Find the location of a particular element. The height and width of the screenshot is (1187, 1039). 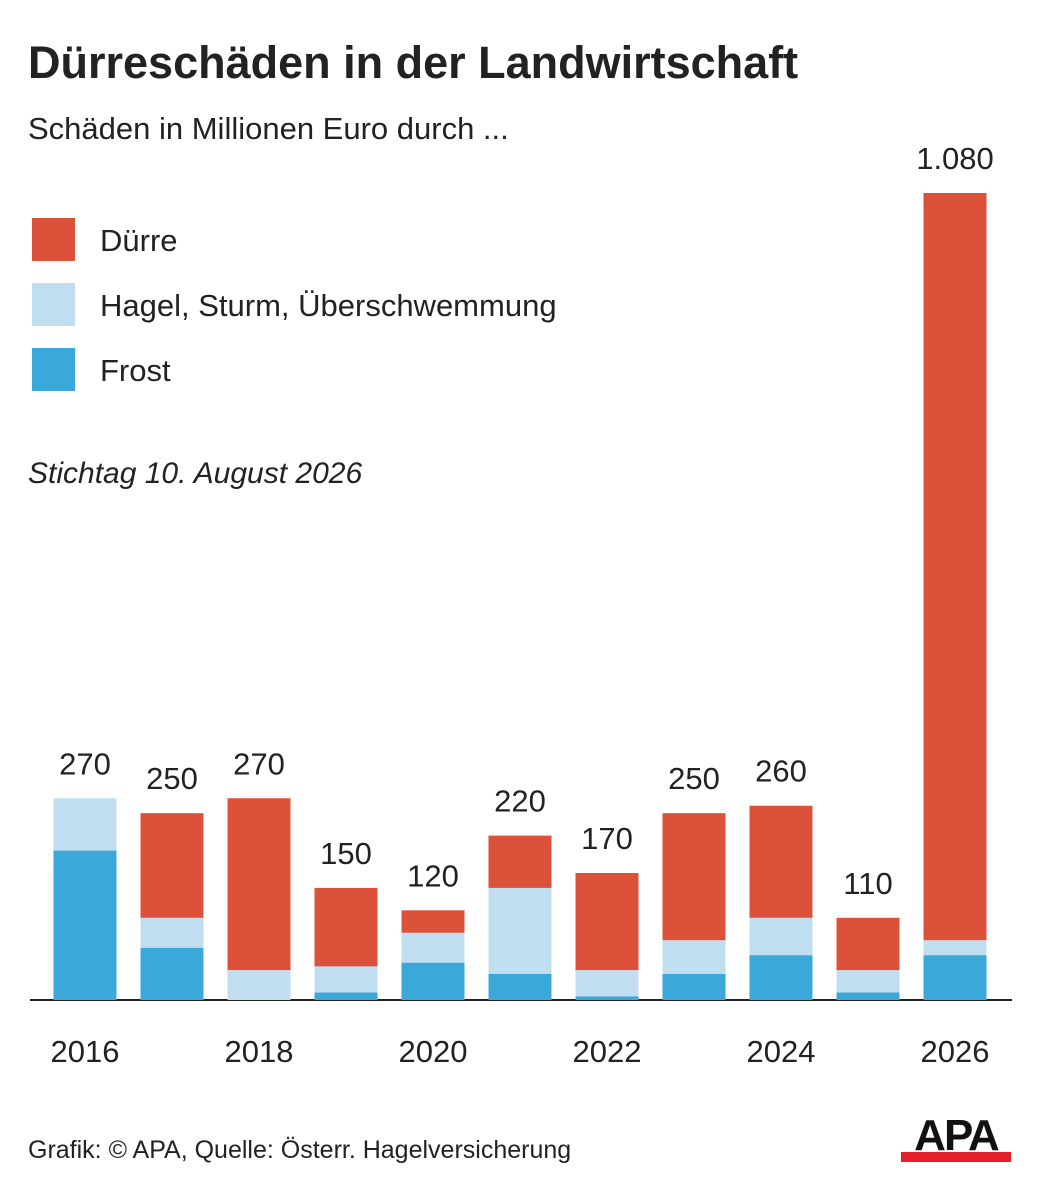

logo: APA is located at coordinates (956, 1136).